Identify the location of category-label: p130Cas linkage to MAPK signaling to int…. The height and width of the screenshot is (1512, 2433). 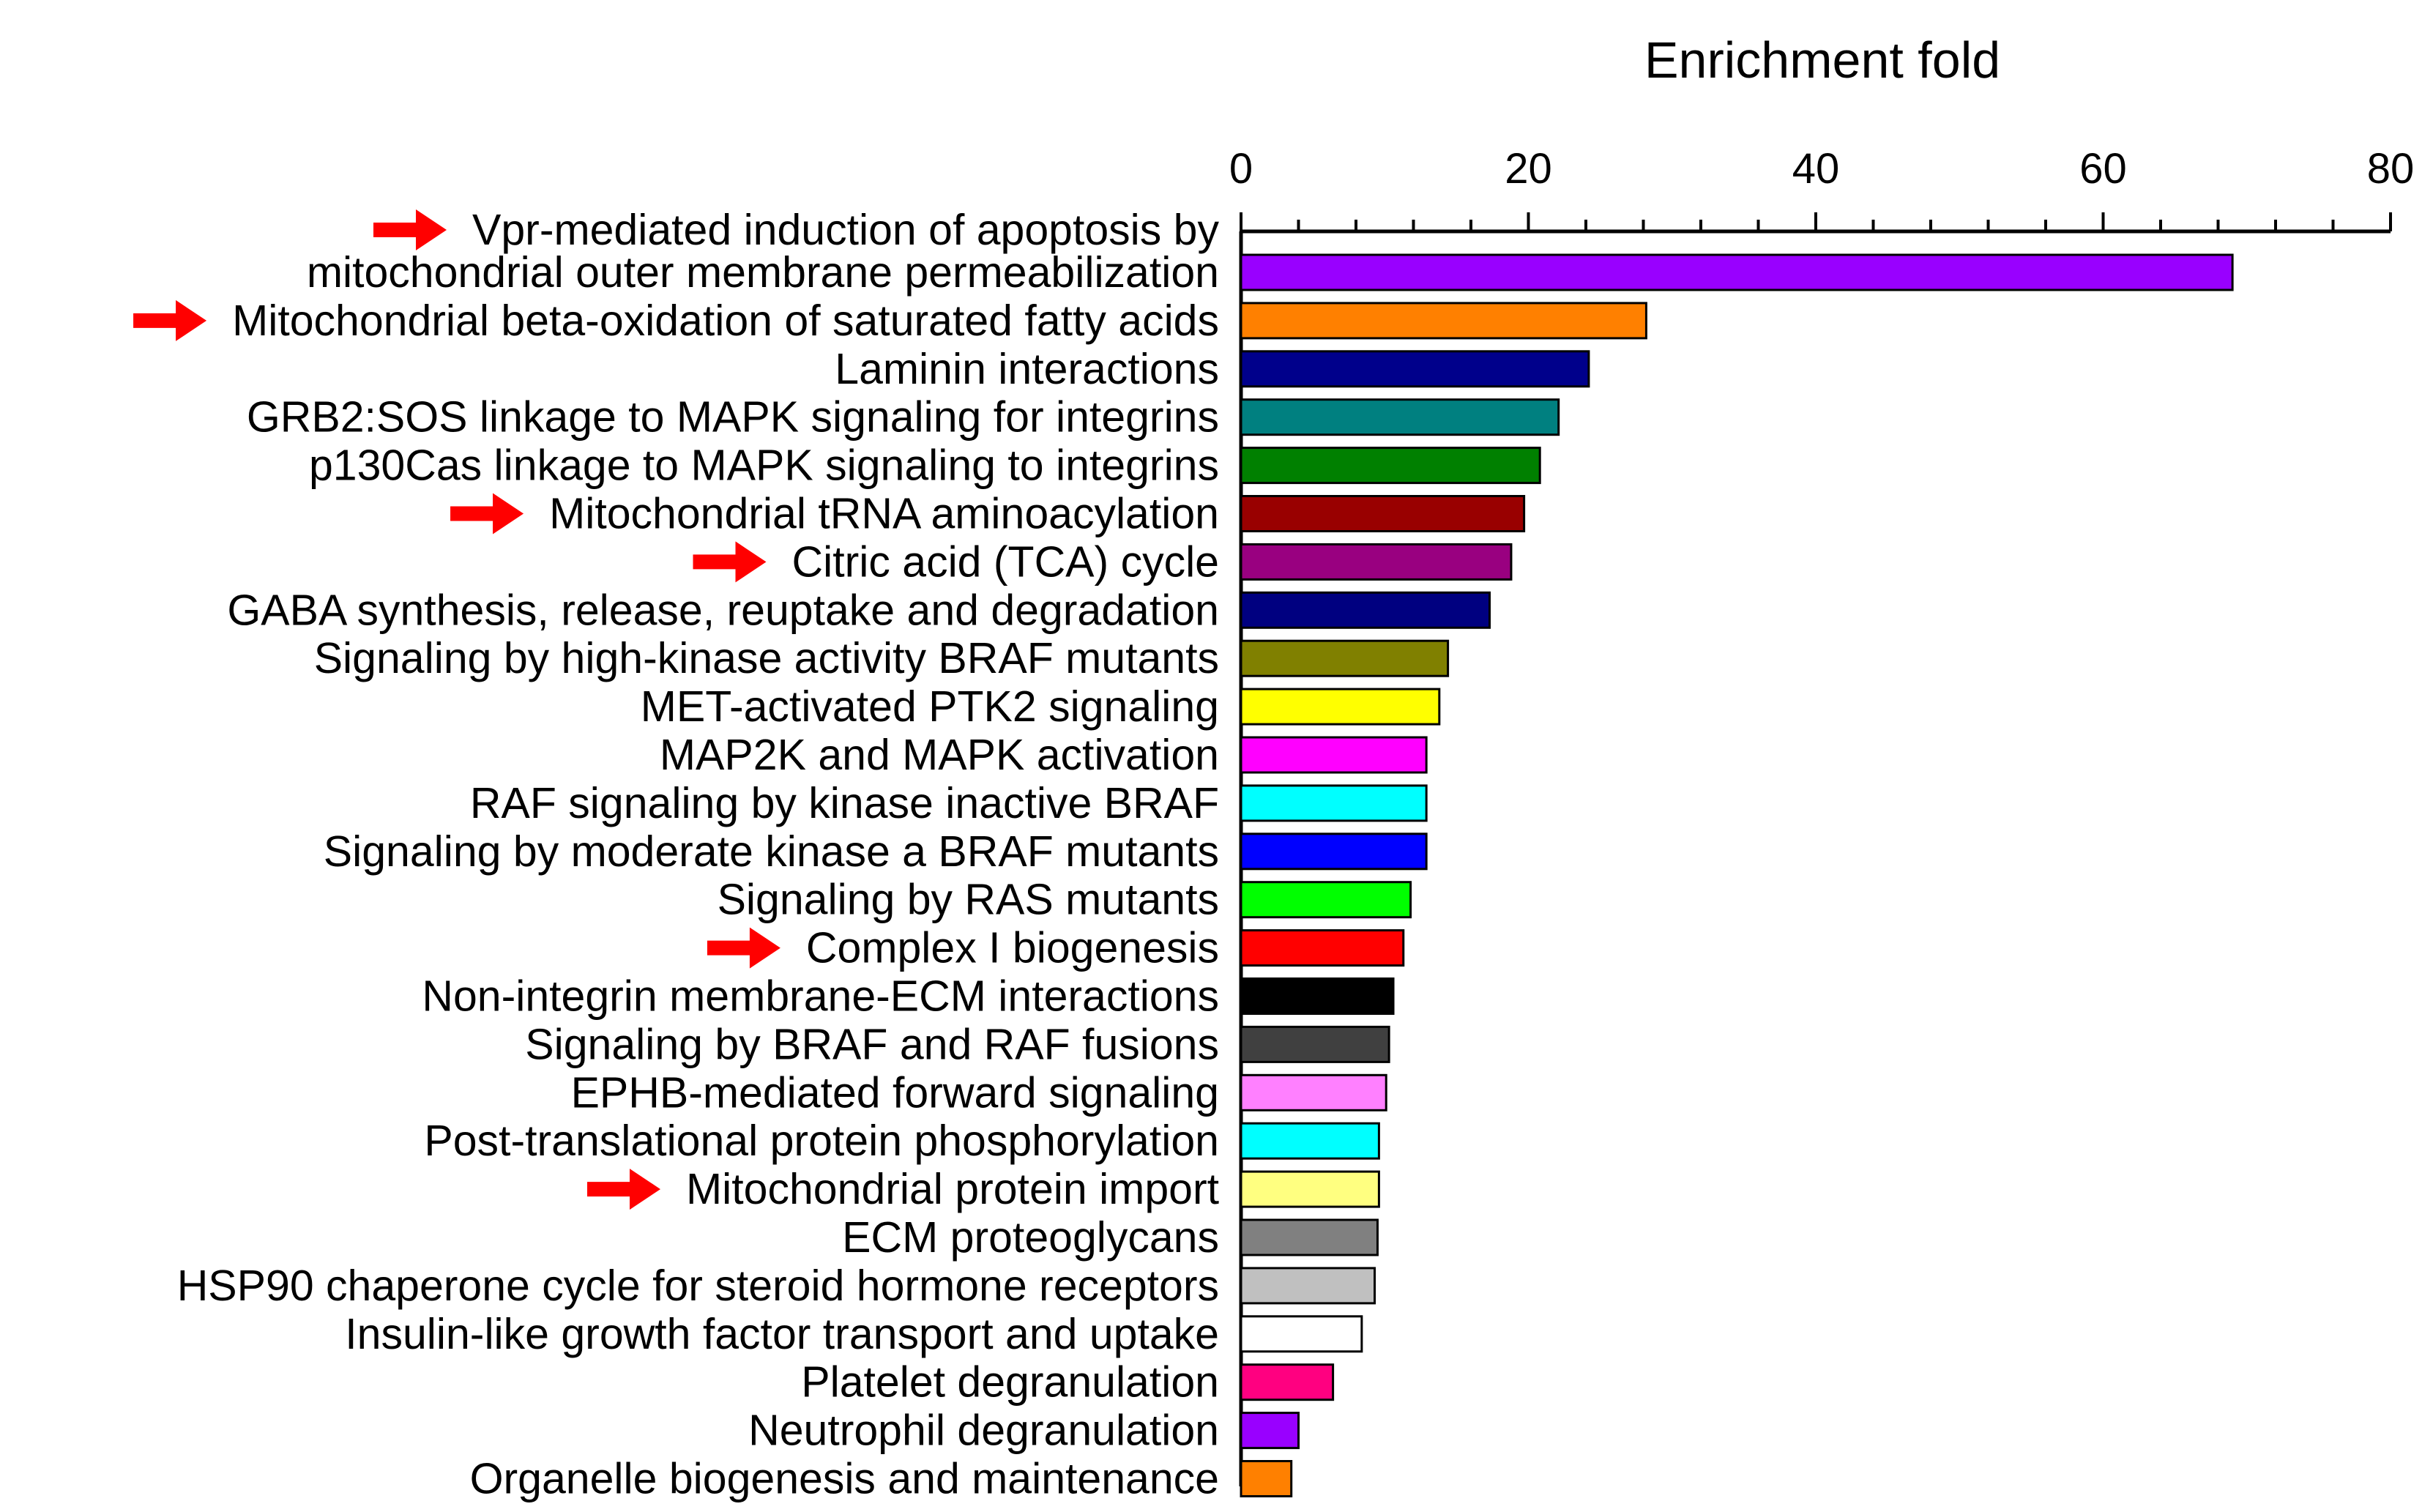
(764, 466).